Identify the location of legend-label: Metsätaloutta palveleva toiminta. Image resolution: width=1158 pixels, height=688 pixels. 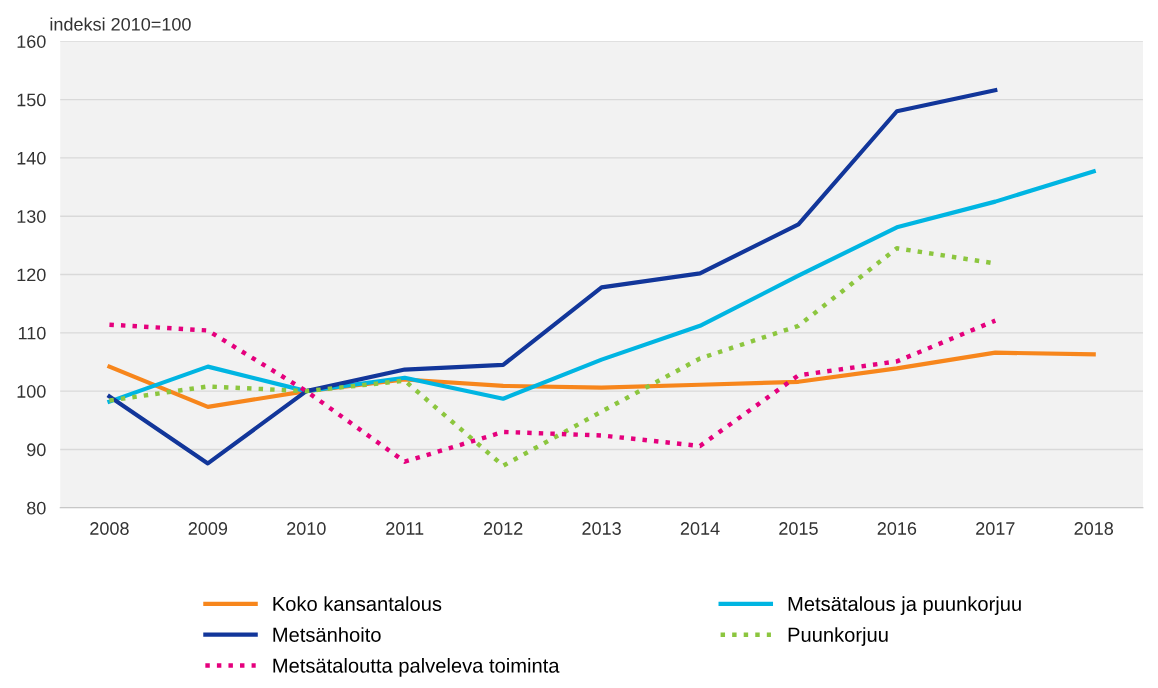
(416, 667).